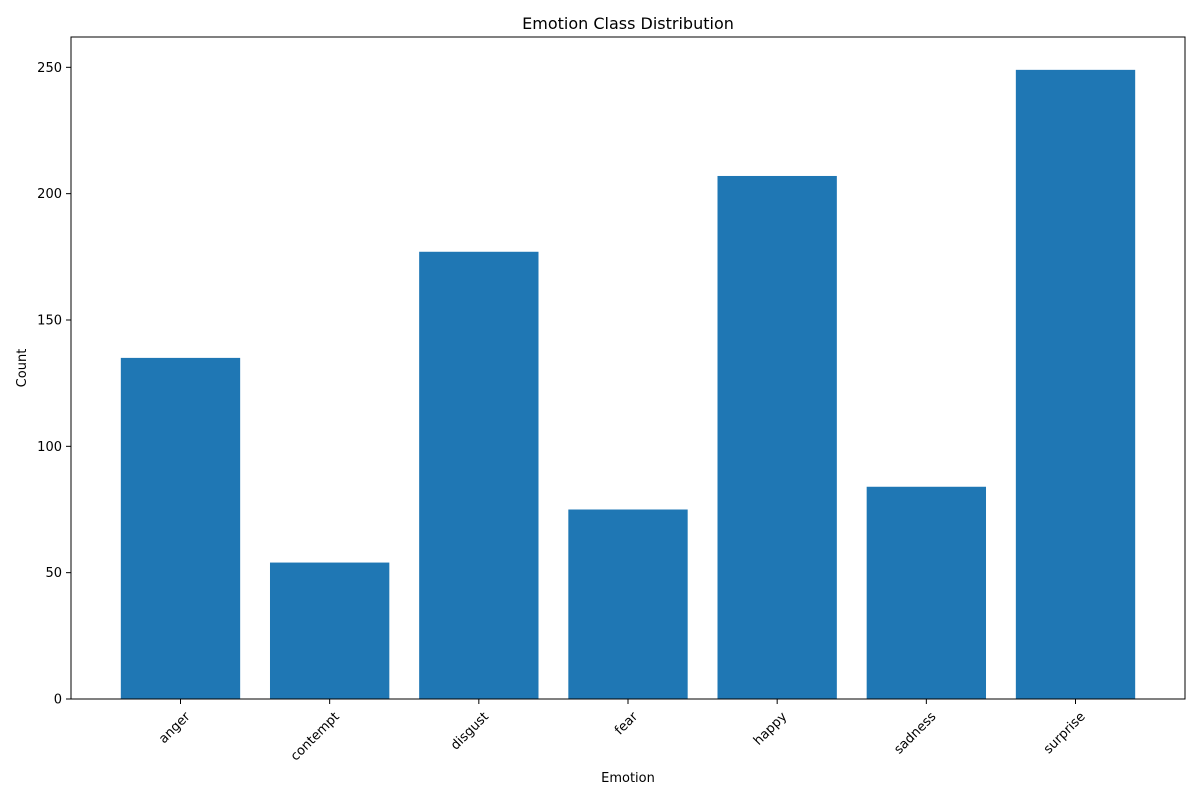 This screenshot has height=800, width=1200. I want to click on y-tick-label: 150, so click(49, 320).